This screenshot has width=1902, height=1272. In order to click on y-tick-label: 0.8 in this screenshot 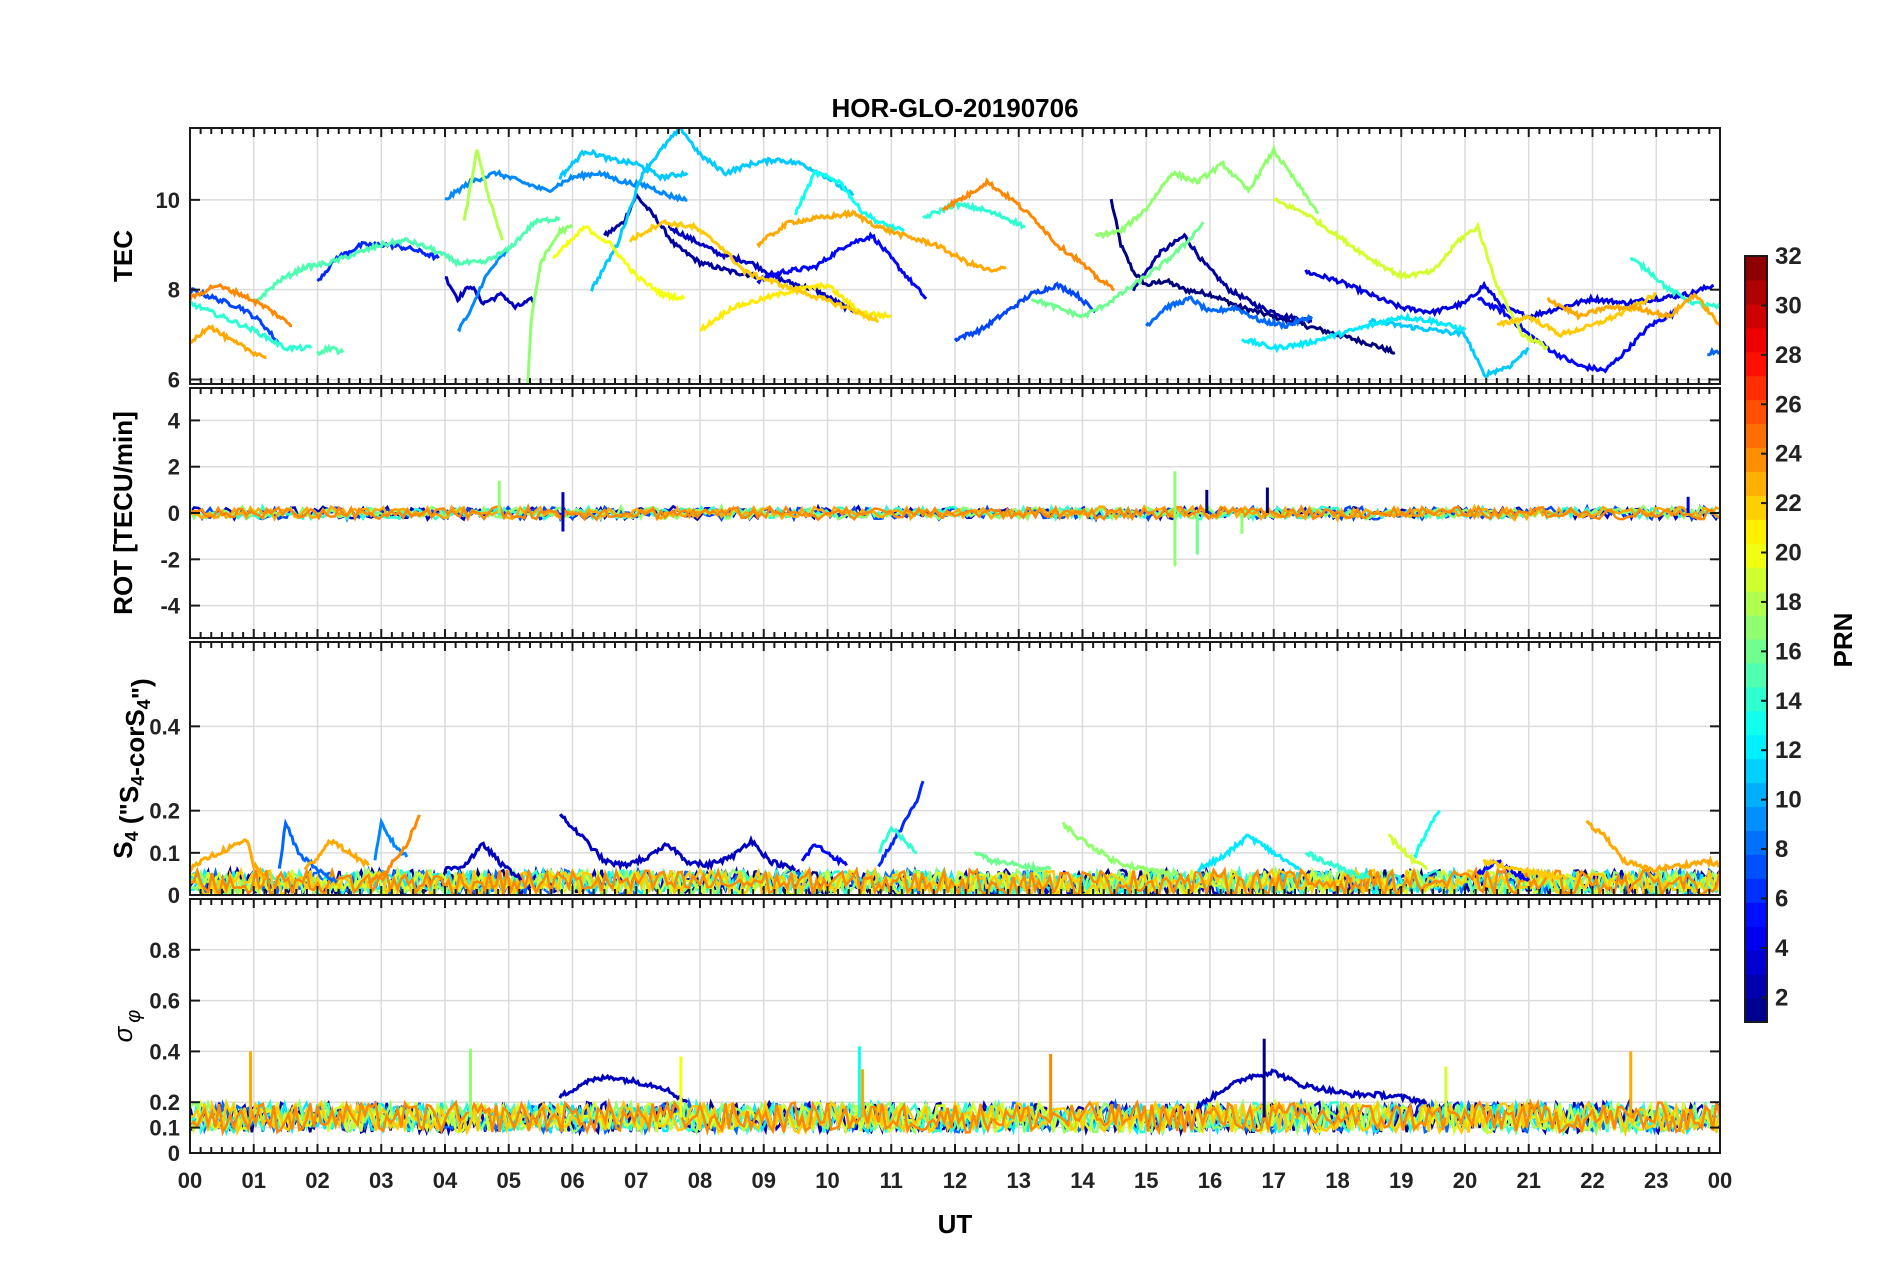, I will do `click(164, 950)`.